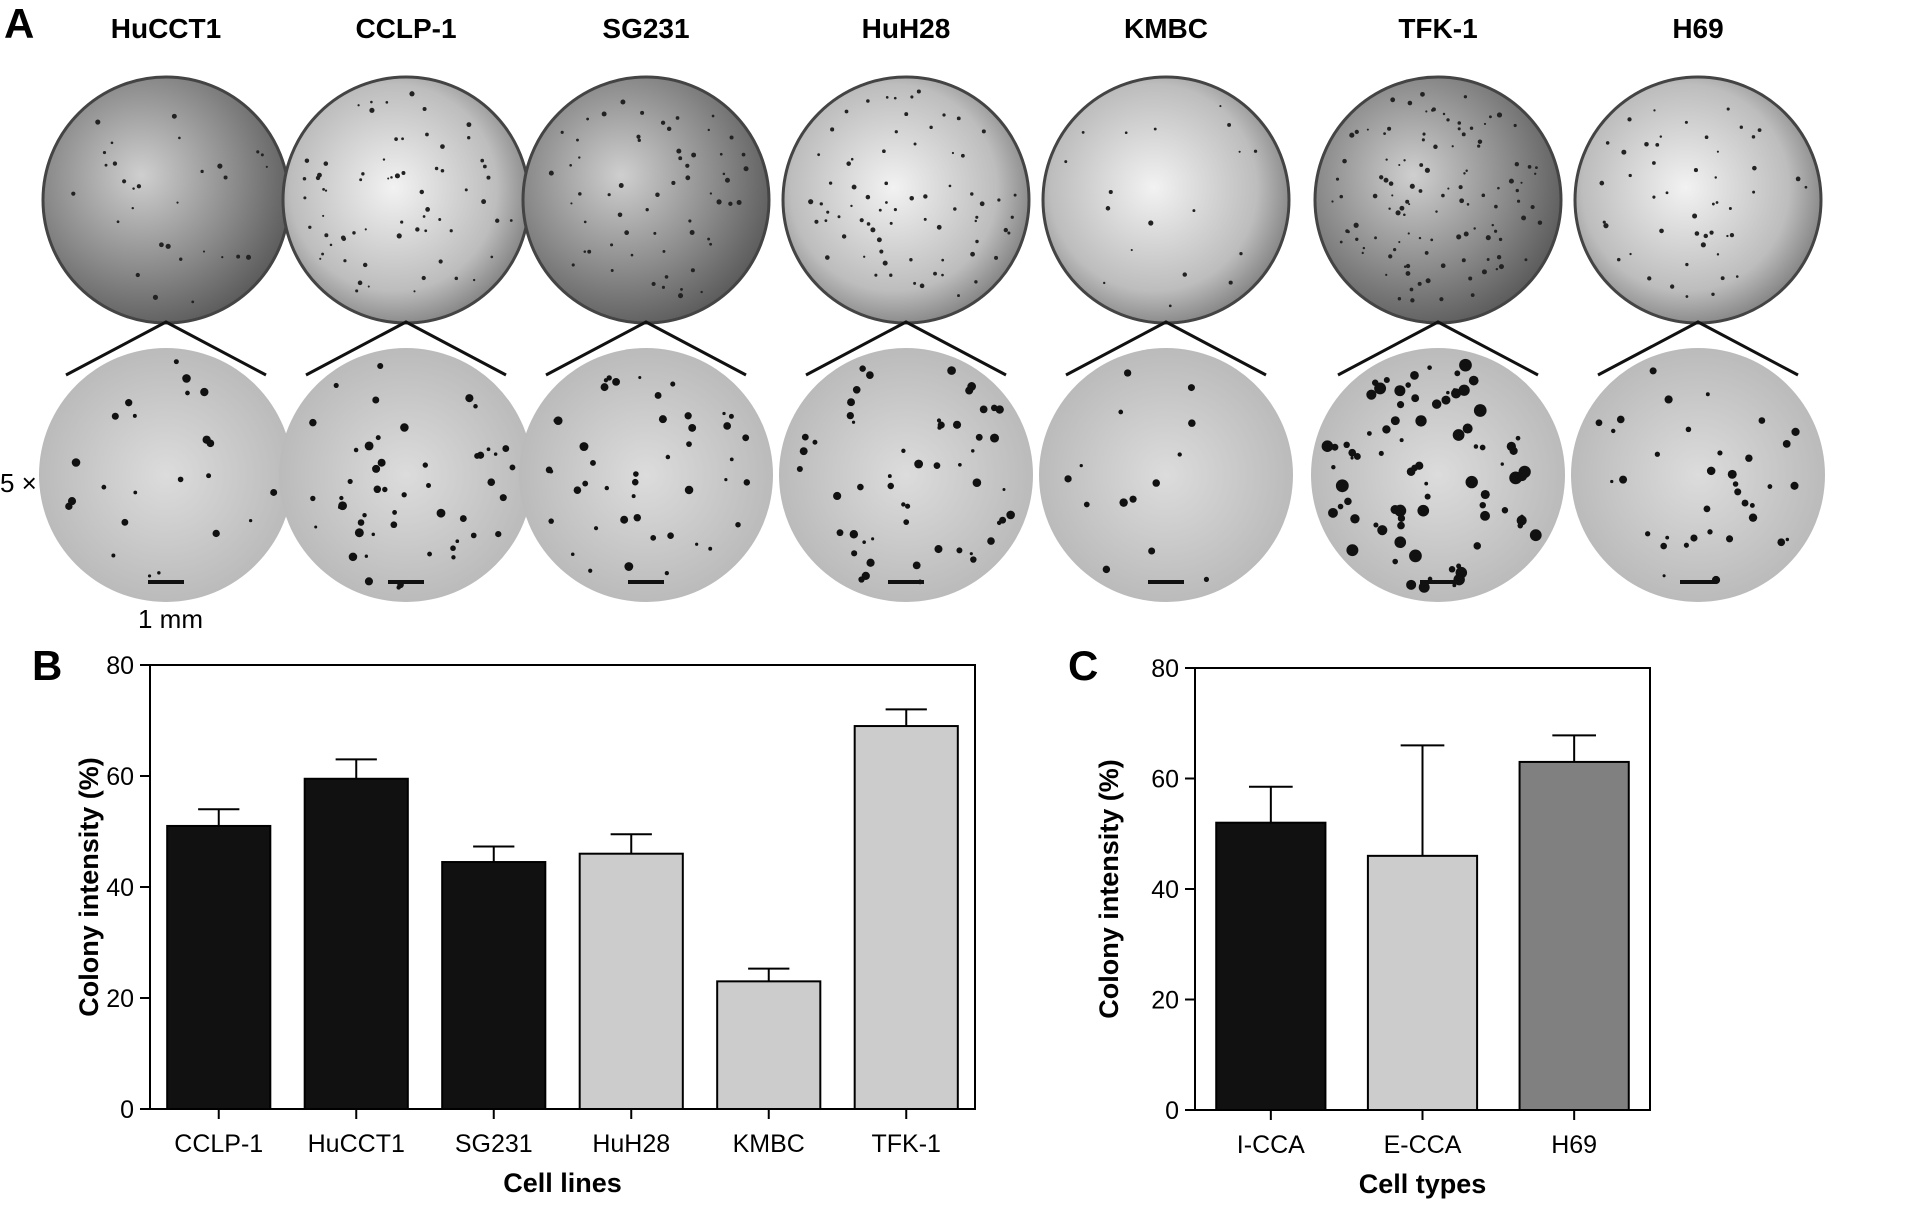 The image size is (1922, 1208). What do you see at coordinates (1172, 1111) in the screenshot?
I see `y-tick-label: 0` at bounding box center [1172, 1111].